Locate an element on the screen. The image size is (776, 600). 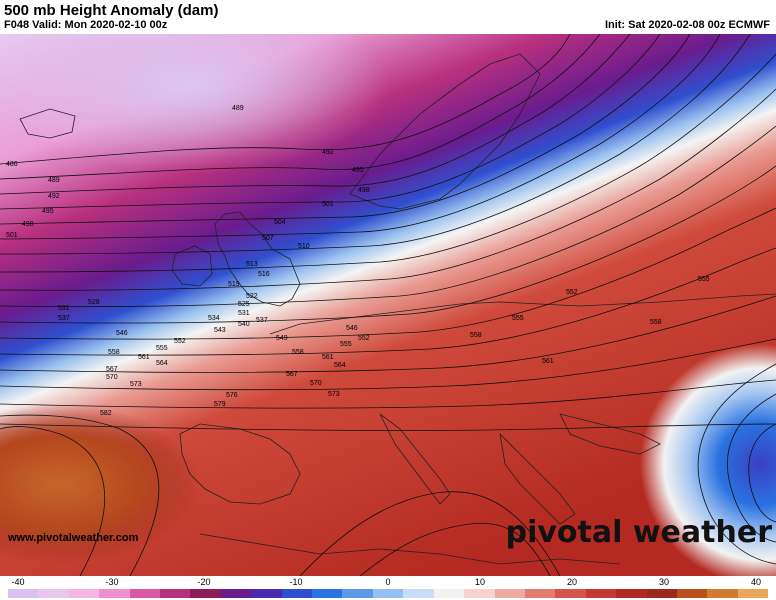
contour-label: 504 is located at coordinates (280, 222).